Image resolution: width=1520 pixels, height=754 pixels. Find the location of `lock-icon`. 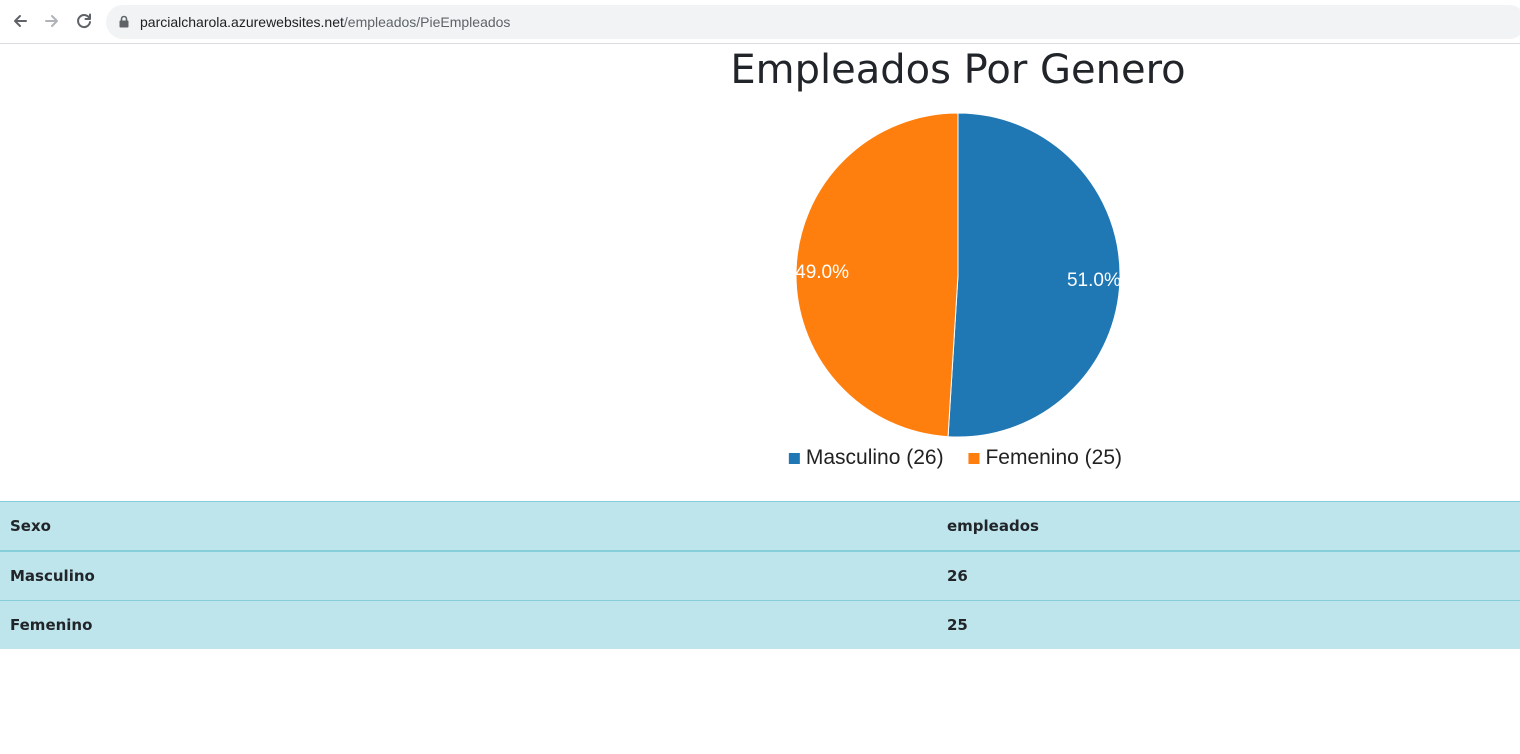

lock-icon is located at coordinates (124, 21).